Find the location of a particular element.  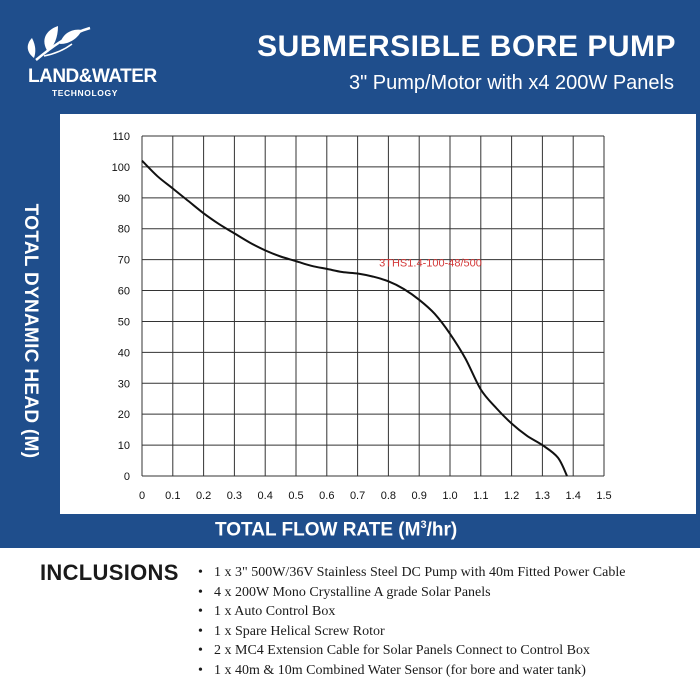

inclusion-item: 1 x Spare Helical Screw Rotor is located at coordinates (411, 632).